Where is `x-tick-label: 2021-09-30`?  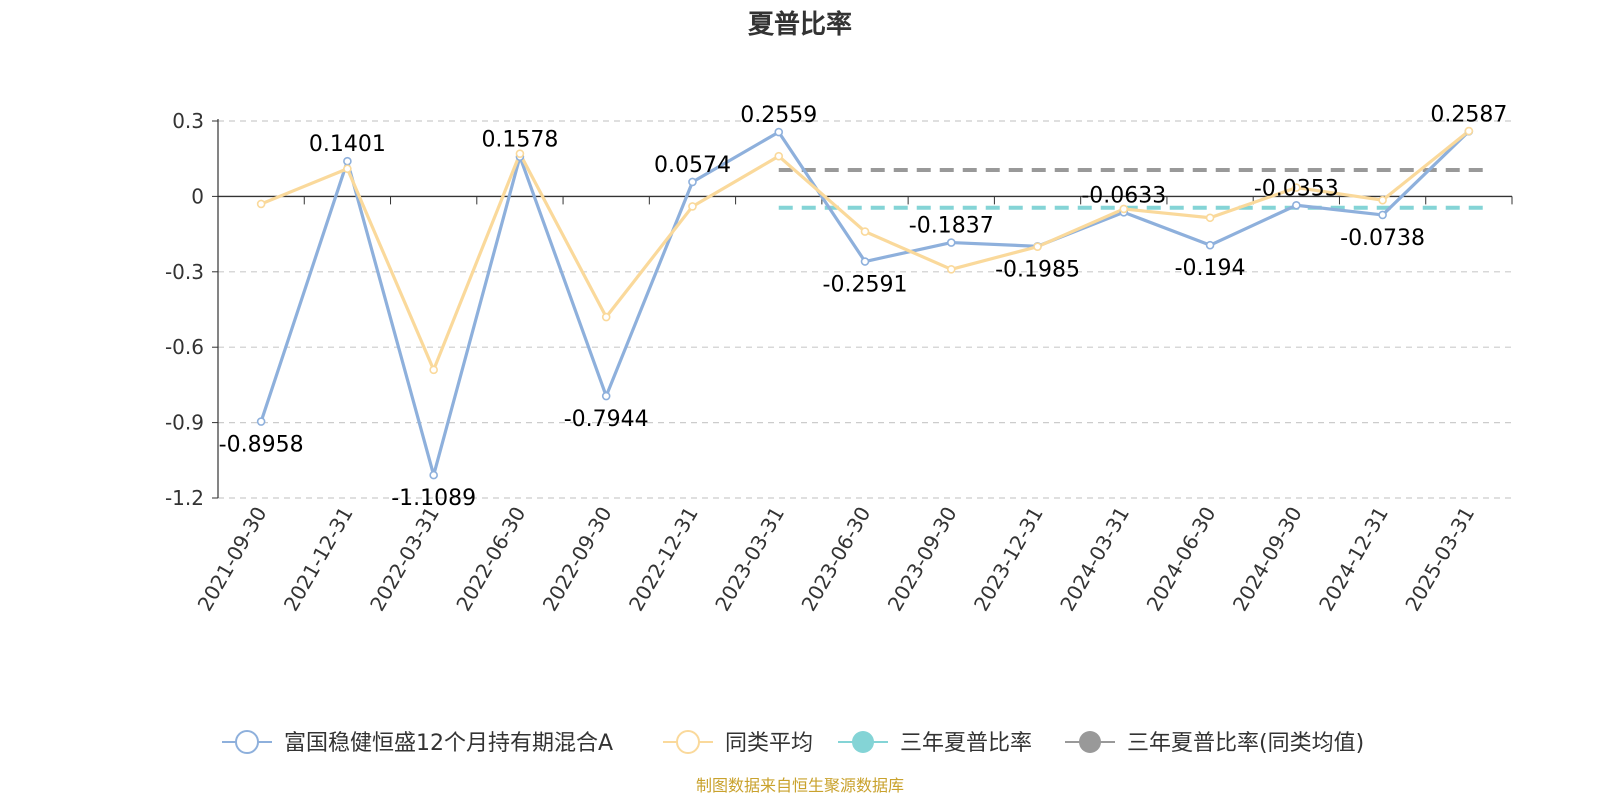
x-tick-label: 2021-09-30 is located at coordinates (232, 559).